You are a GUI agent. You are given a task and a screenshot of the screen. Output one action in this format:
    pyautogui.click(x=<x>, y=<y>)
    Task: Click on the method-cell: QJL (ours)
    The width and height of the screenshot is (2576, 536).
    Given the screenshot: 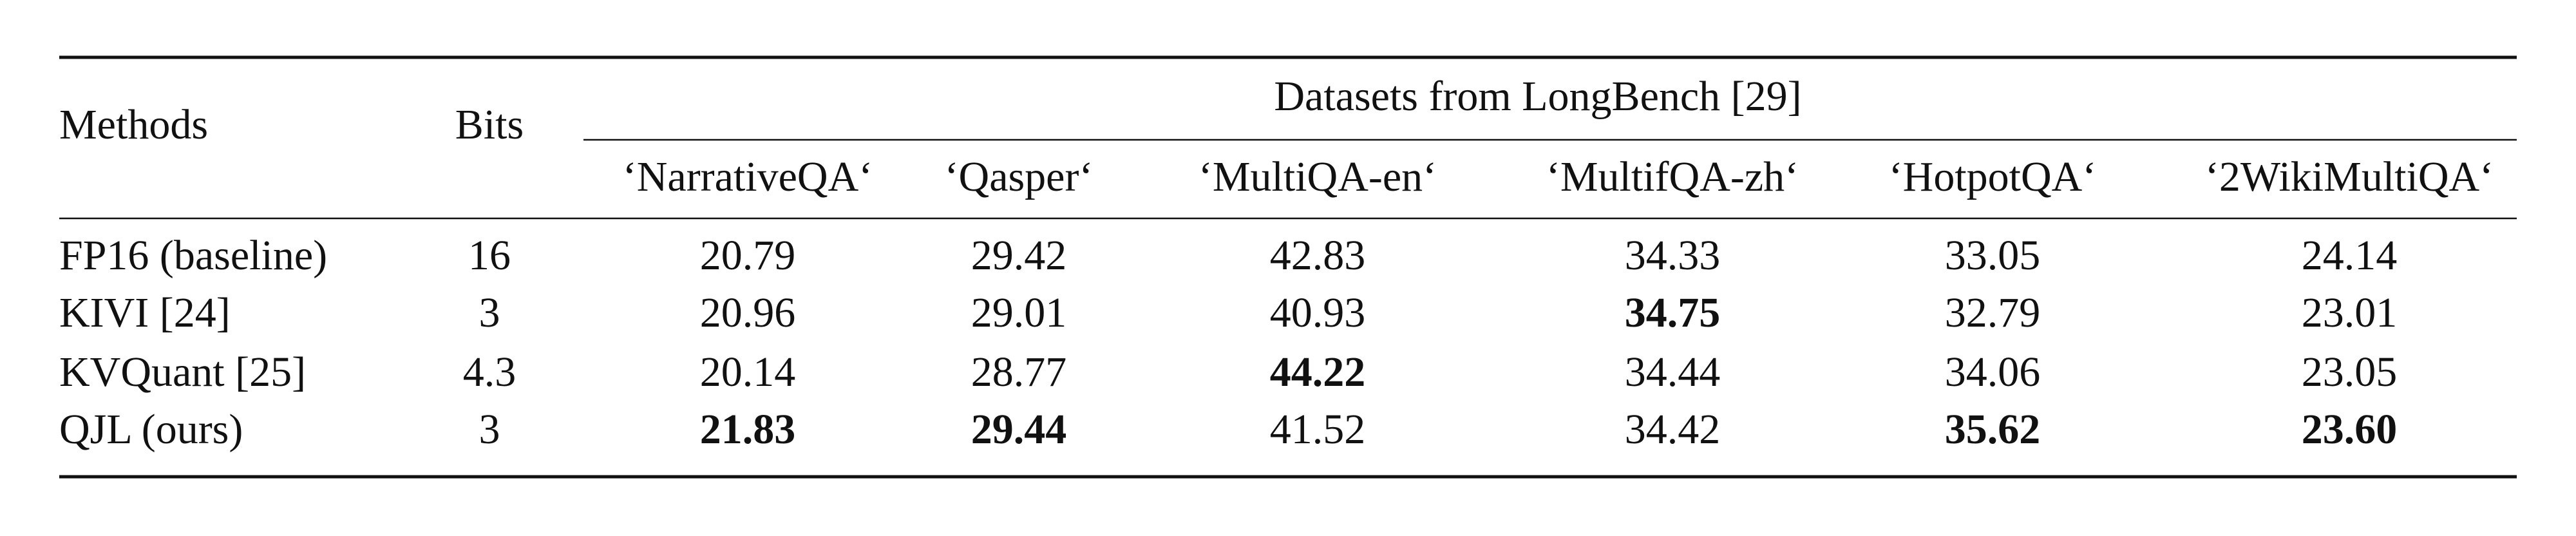 What is the action you would take?
    pyautogui.click(x=151, y=430)
    